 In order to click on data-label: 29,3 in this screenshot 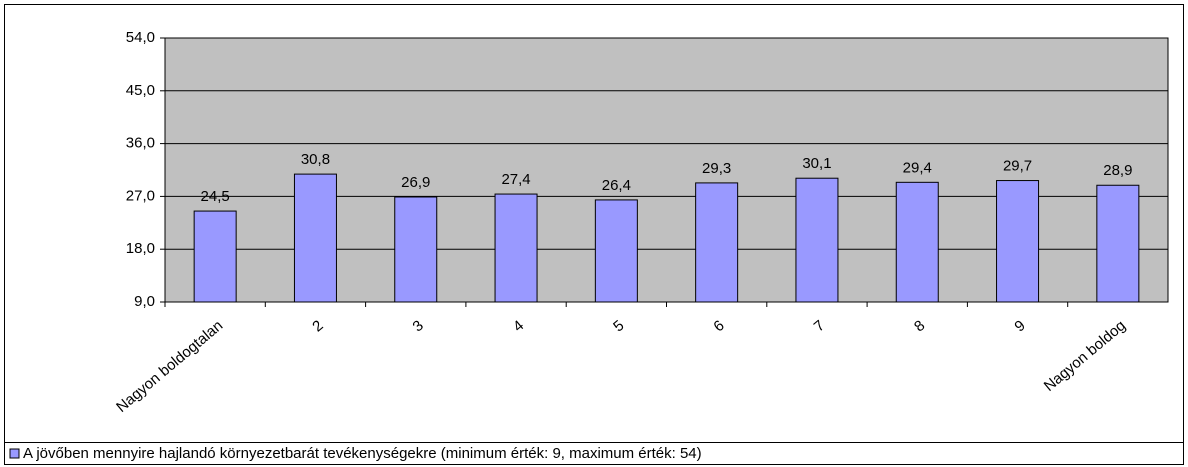, I will do `click(716, 168)`.